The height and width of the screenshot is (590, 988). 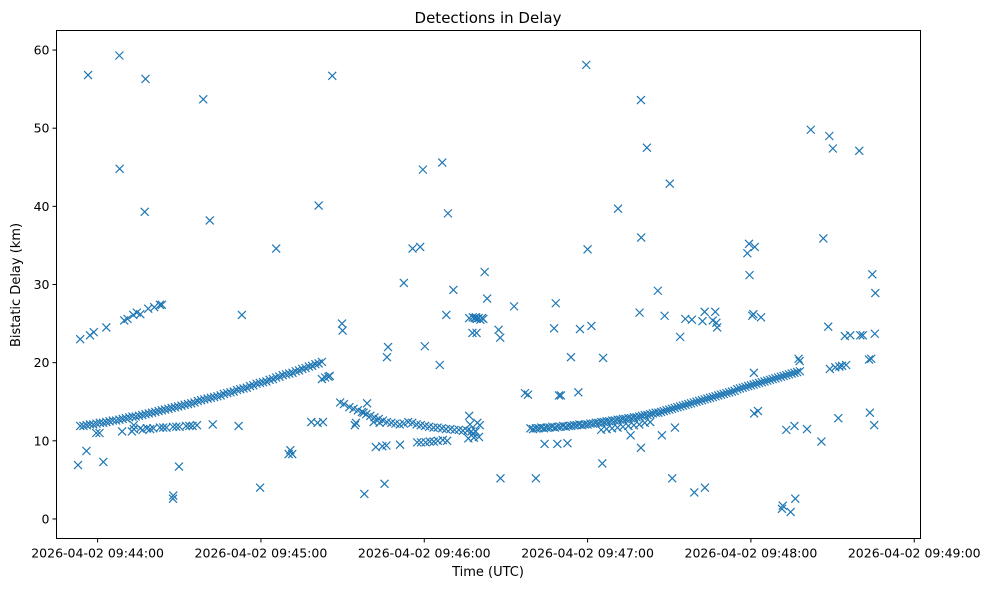 I want to click on y-axis: 0 10 20 30 40 50 60, so click(x=45, y=284).